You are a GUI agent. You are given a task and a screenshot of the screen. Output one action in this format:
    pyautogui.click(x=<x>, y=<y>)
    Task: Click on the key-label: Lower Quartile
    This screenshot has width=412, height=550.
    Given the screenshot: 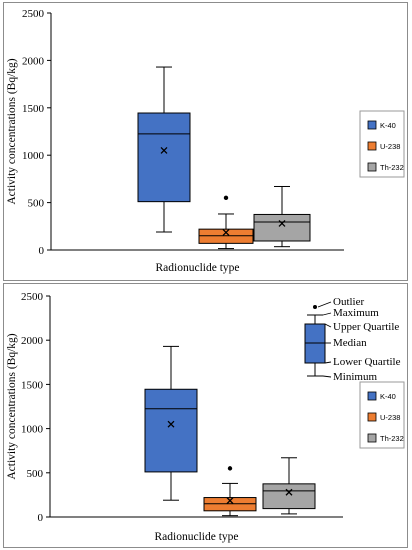 What is the action you would take?
    pyautogui.click(x=367, y=362)
    